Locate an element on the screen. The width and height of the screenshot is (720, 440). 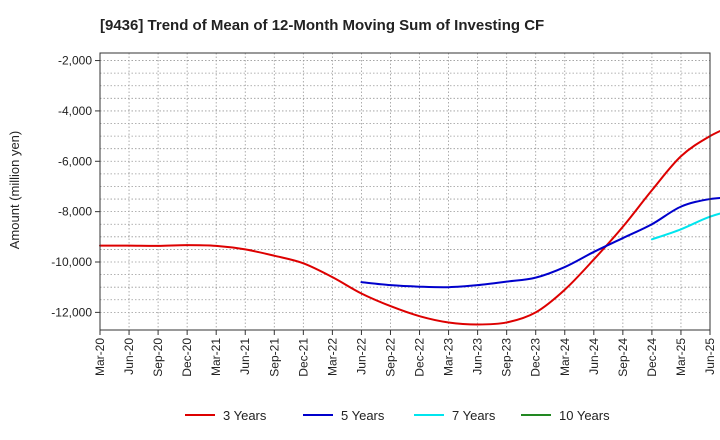
x-tick-label: Dec-23 is located at coordinates (536, 357).